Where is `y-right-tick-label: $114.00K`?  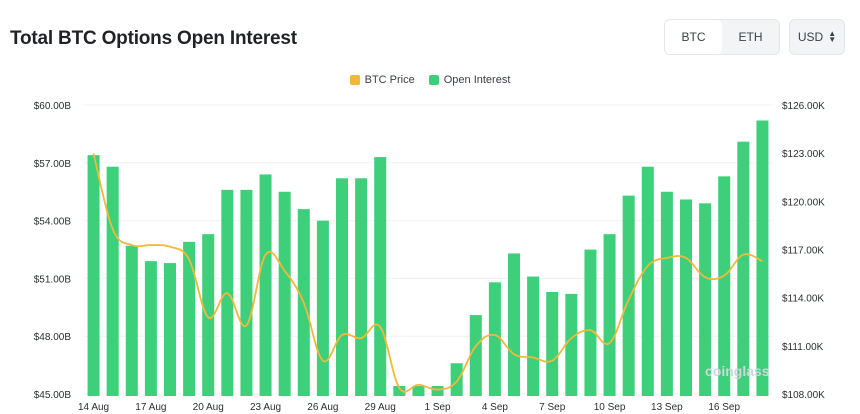 y-right-tick-label: $114.00K is located at coordinates (803, 299).